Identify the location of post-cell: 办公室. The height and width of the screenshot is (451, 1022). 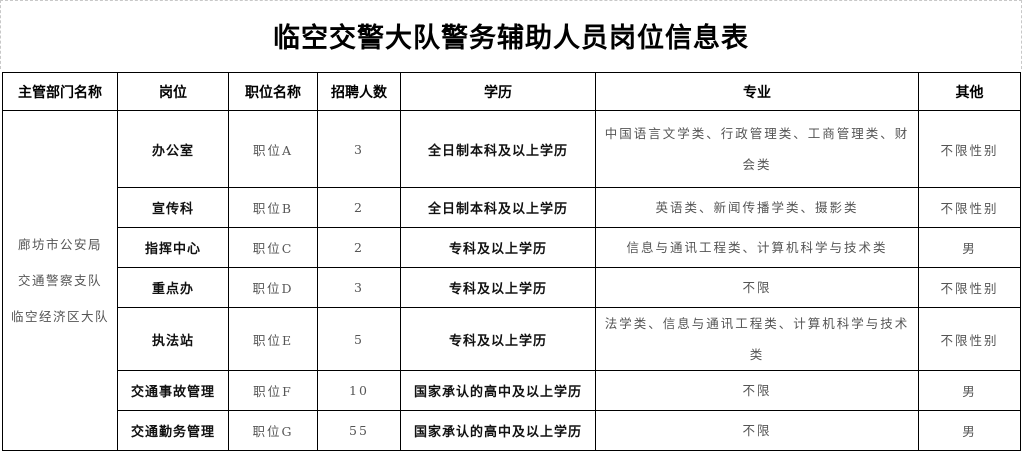
(173, 149).